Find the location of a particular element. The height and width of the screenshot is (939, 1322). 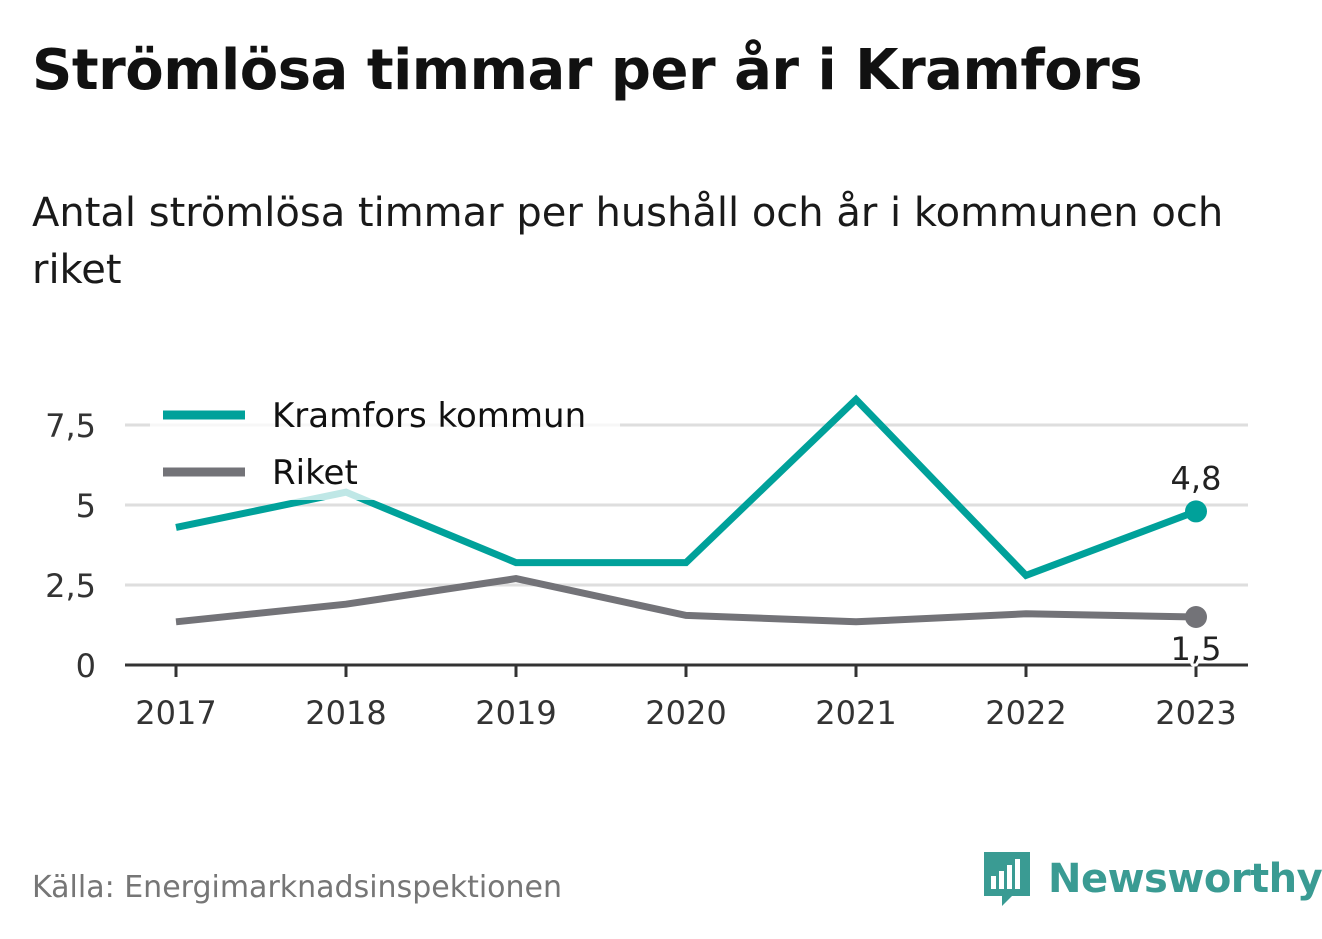

x-tick-label: 2020 is located at coordinates (685, 713).